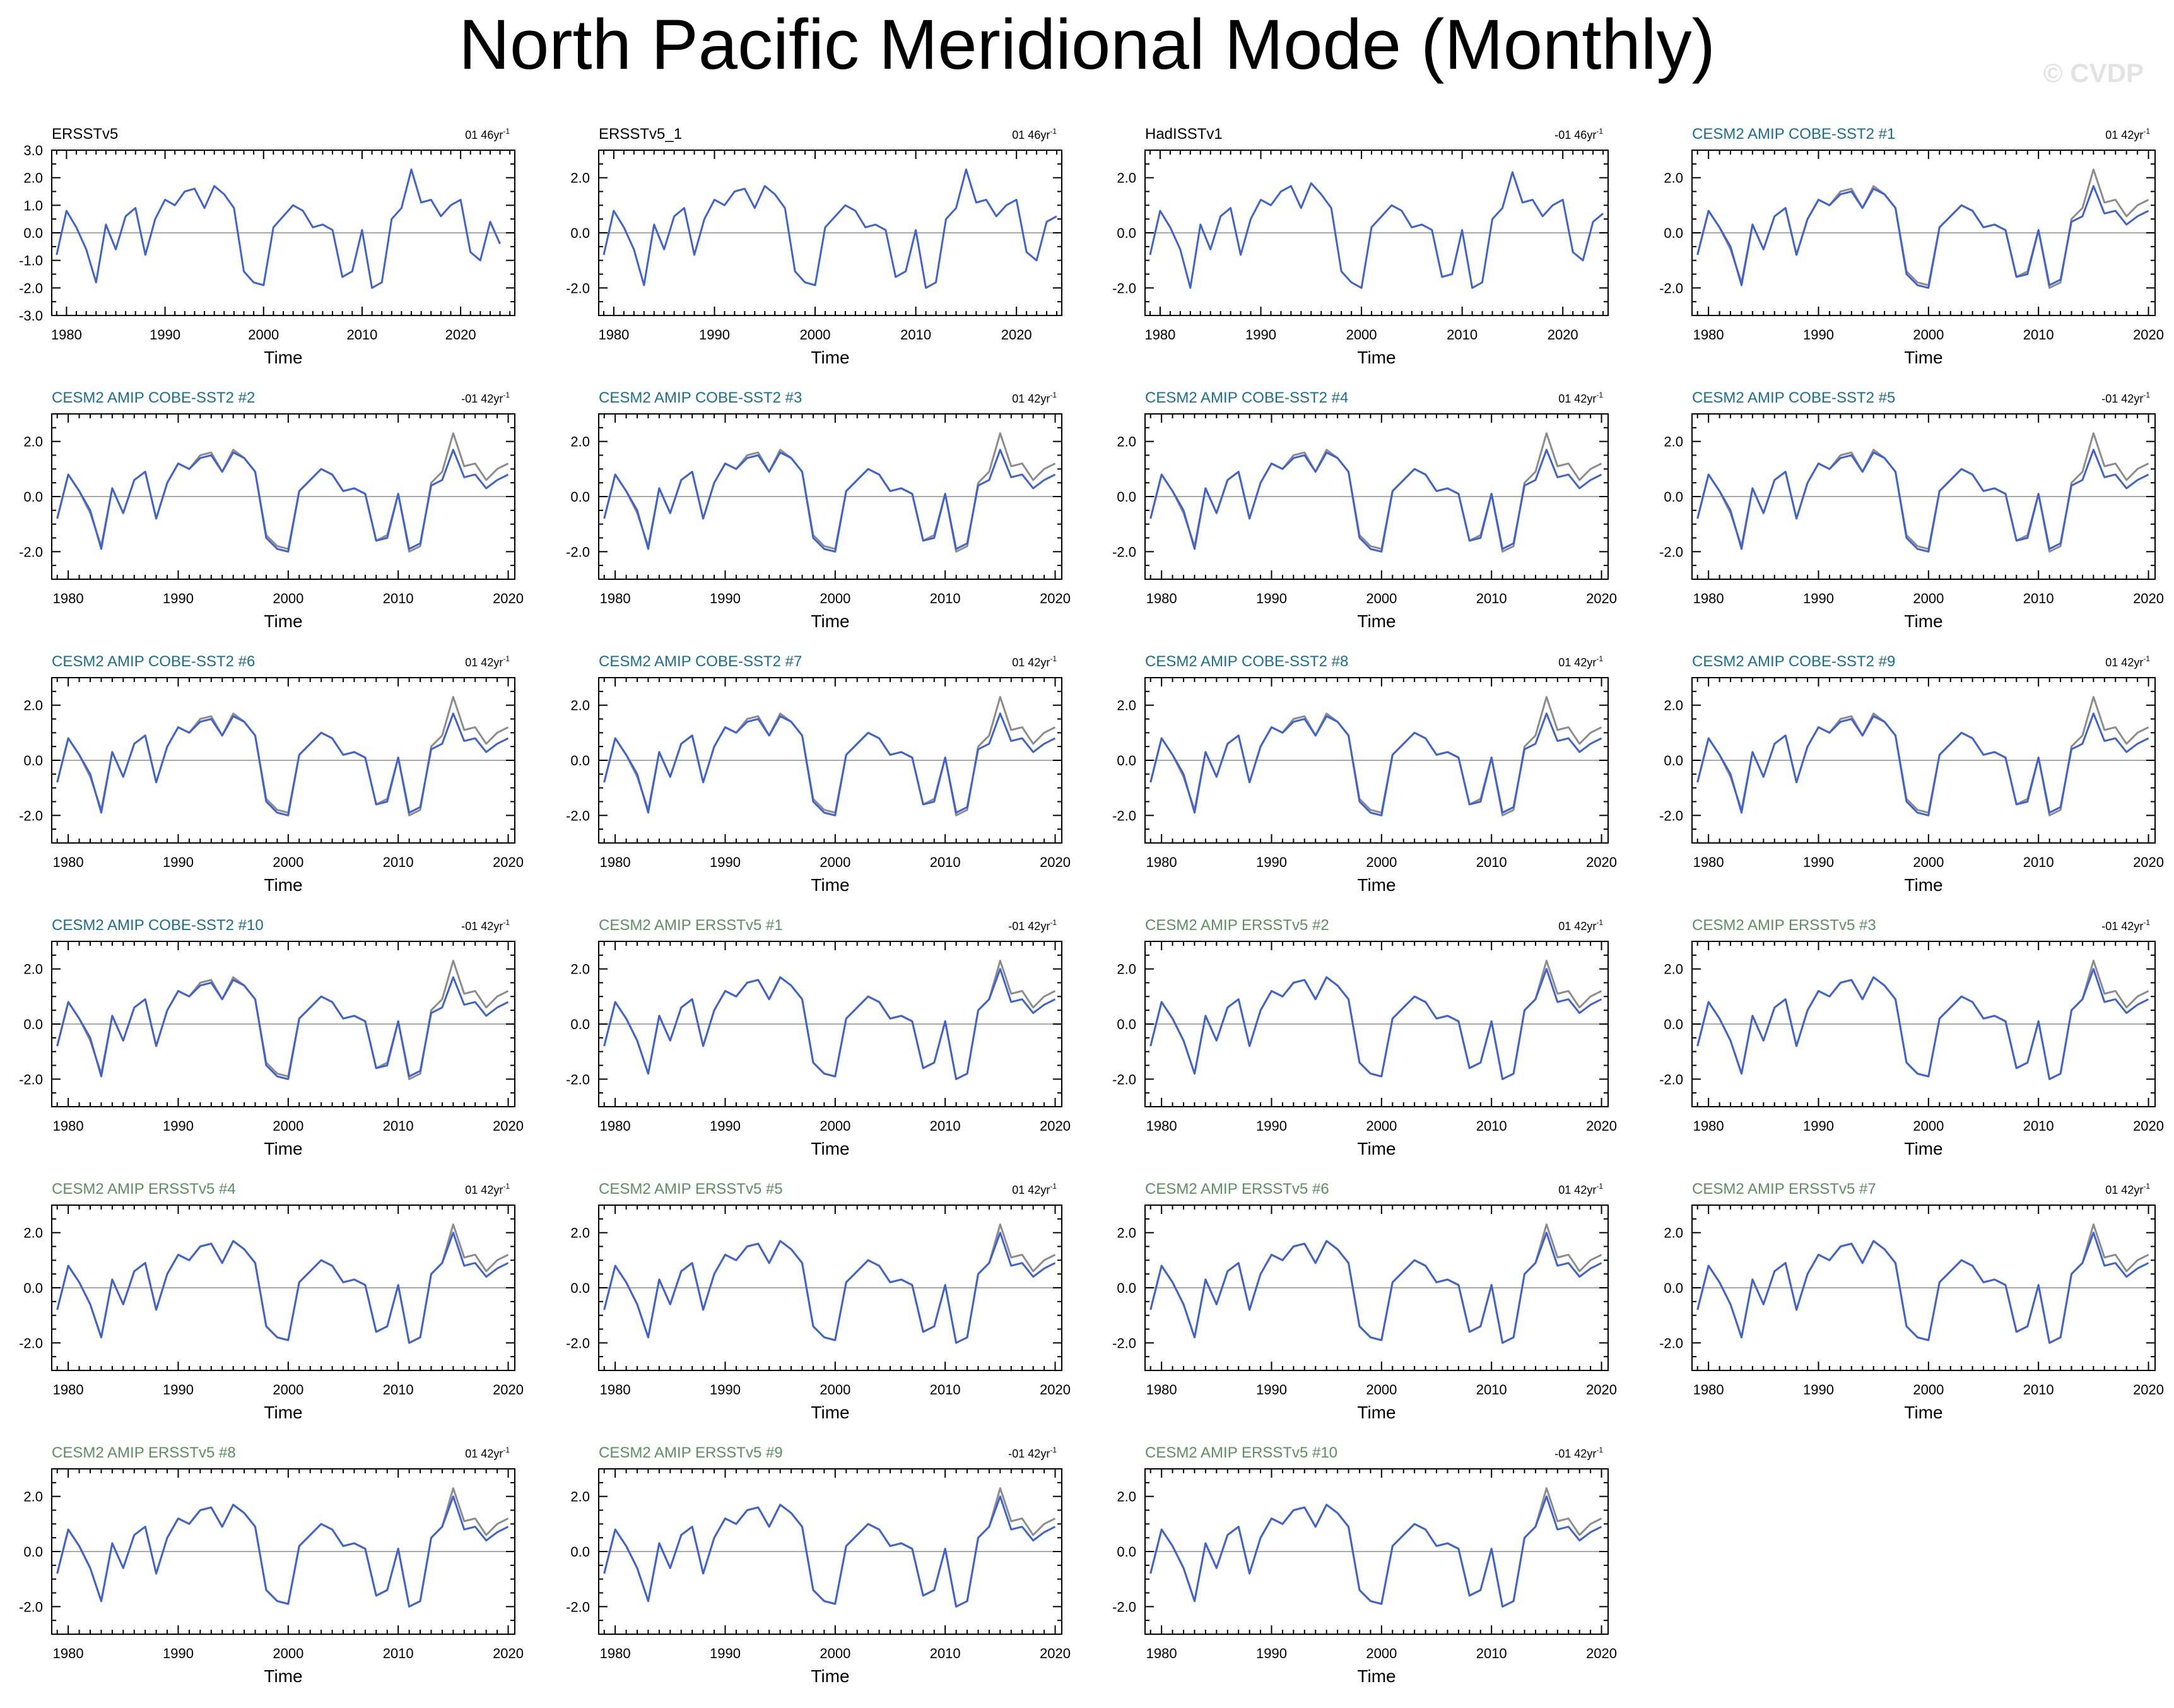  Describe the element at coordinates (1237, 925) in the screenshot. I see `panel-title: CESM2 AMIP ERSSTv5 #2` at that location.